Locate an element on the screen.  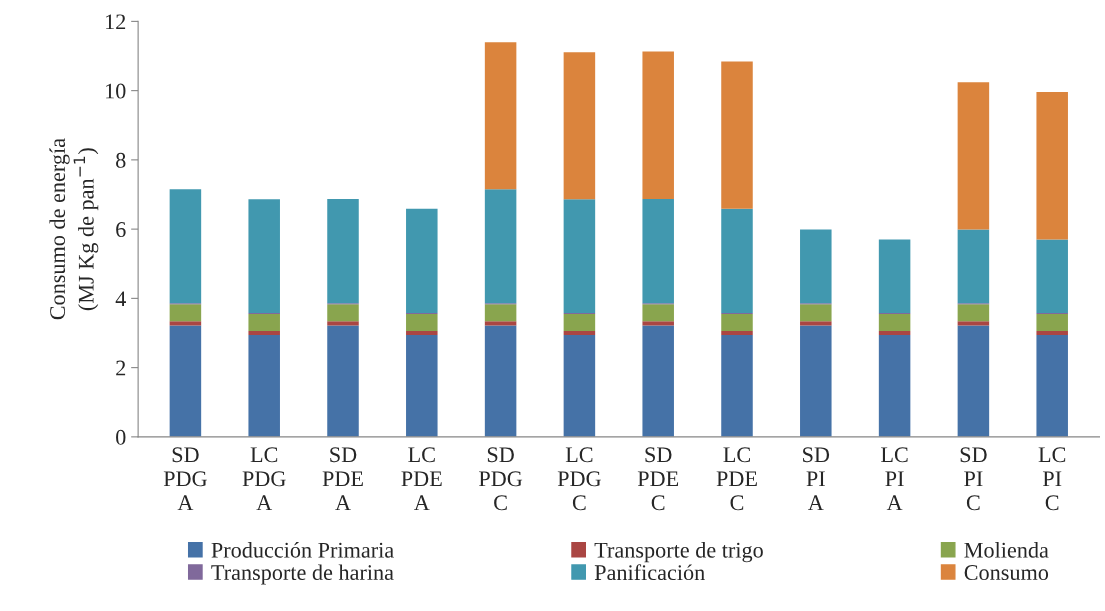
legend-label: Transporte de trigo is located at coordinates (678, 552).